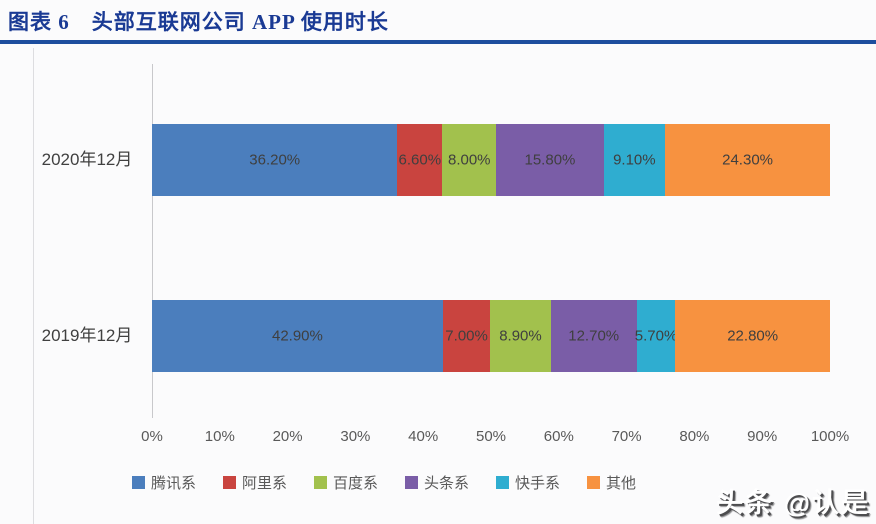 This screenshot has height=524, width=876. Describe the element at coordinates (423, 436) in the screenshot. I see `x-tick-label: 40%` at that location.